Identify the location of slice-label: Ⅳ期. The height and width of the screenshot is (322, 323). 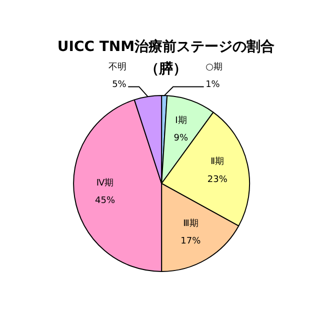
(105, 183).